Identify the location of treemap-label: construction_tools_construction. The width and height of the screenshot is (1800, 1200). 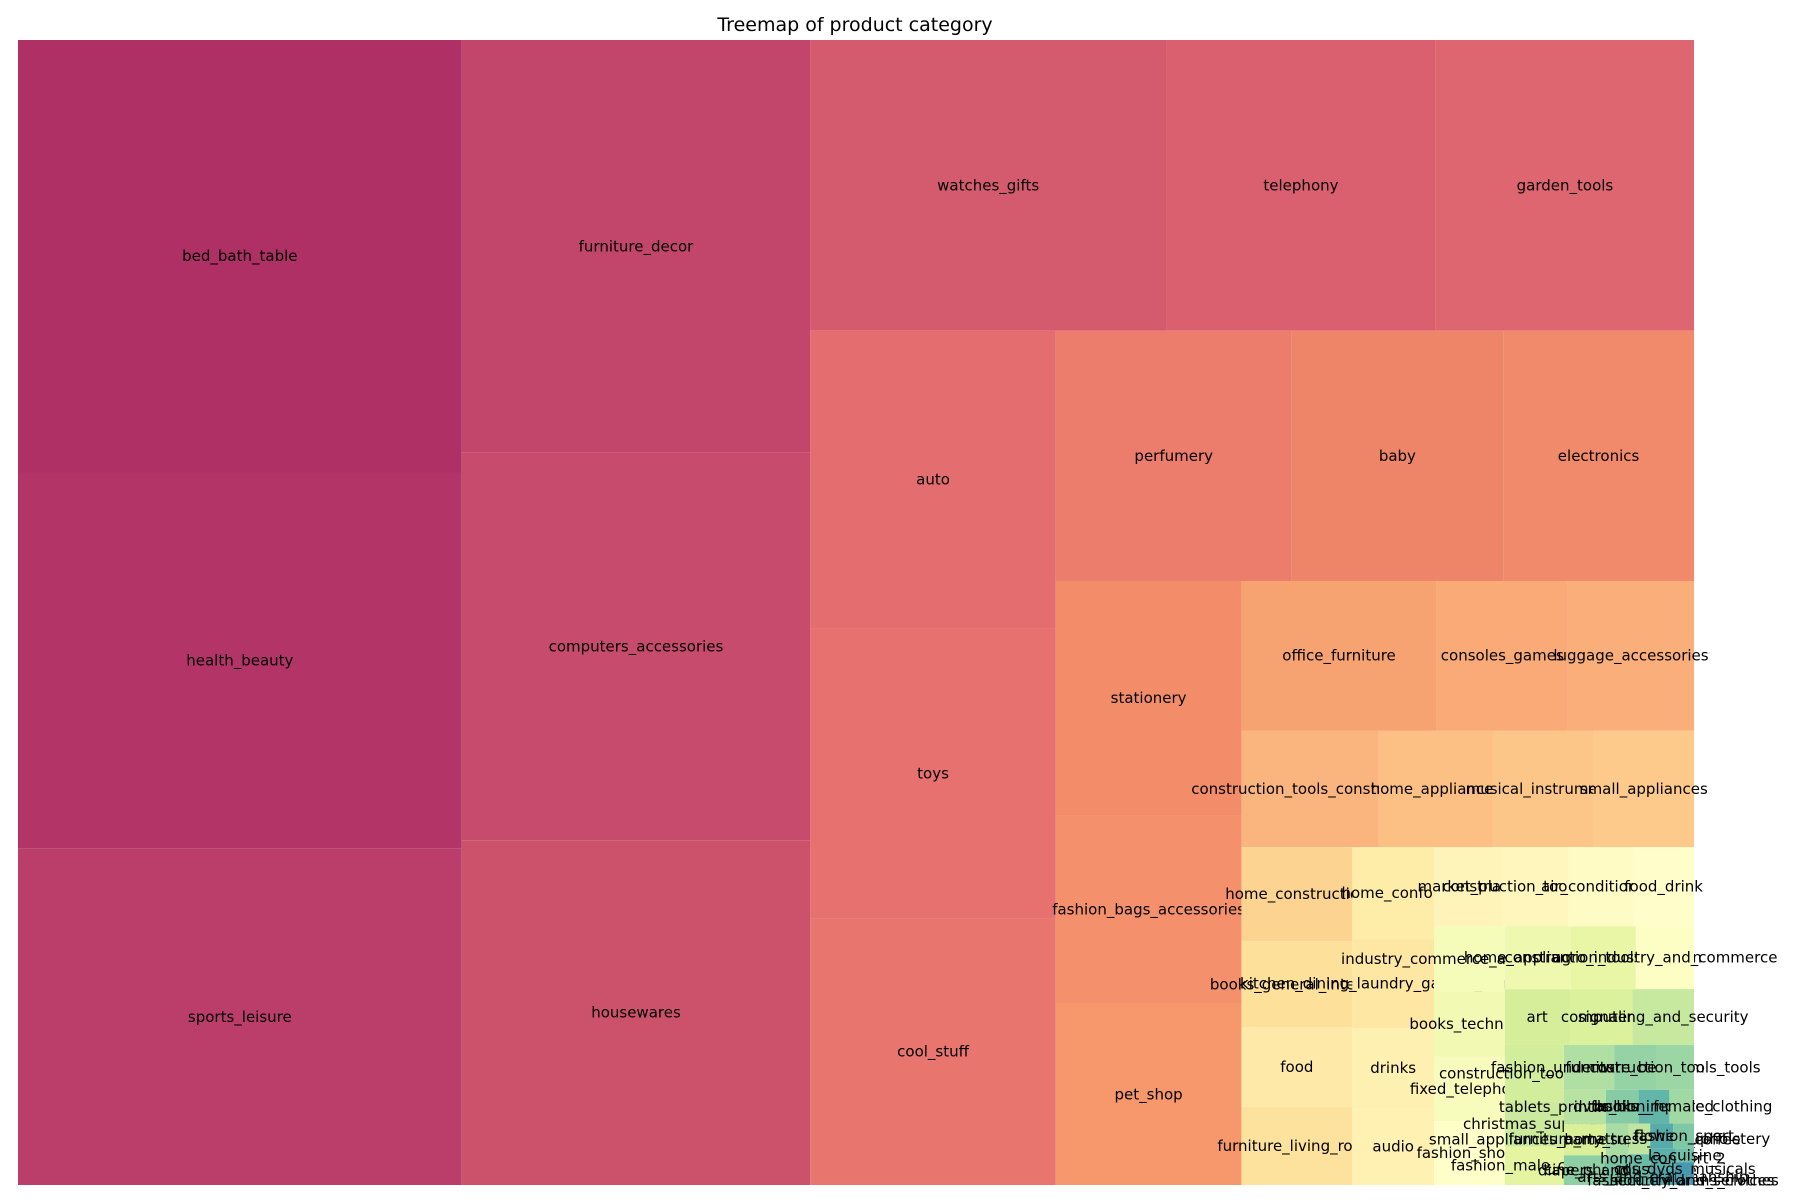
(1310, 789).